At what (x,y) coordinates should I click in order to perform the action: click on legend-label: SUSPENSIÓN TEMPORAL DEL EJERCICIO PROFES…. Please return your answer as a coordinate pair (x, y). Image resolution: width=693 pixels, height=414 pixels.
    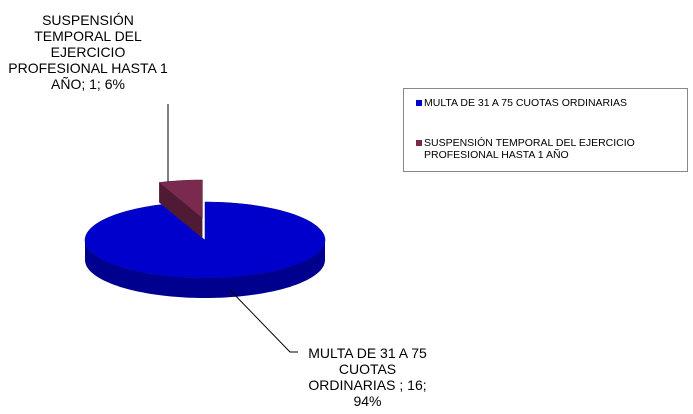
    Looking at the image, I should click on (529, 149).